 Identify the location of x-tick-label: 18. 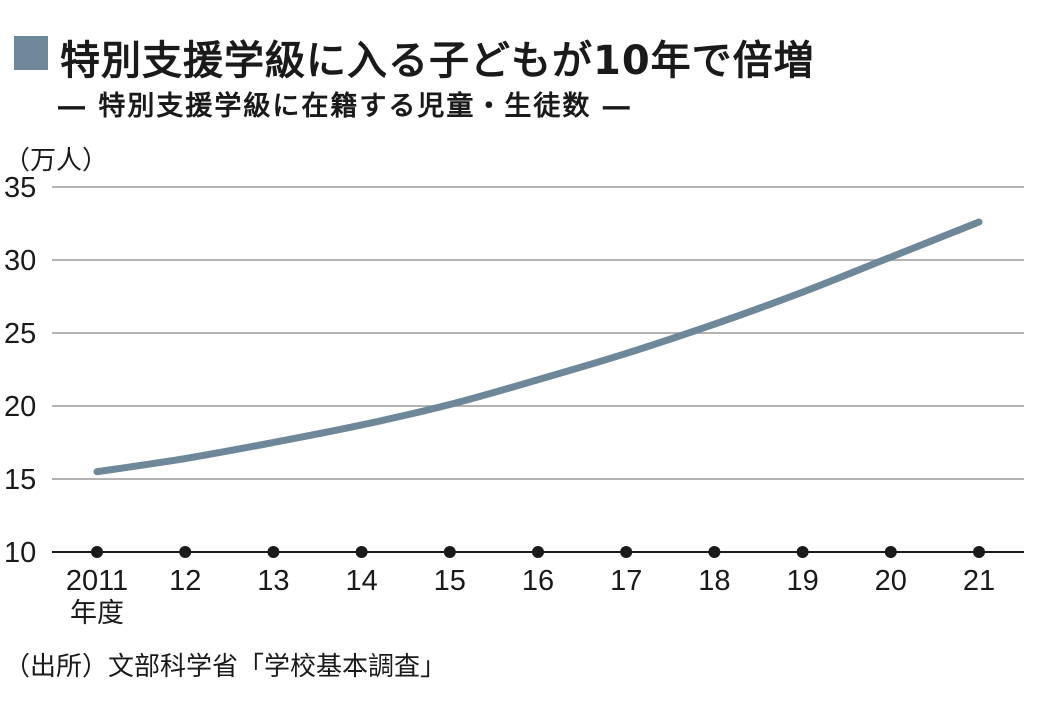
(714, 581).